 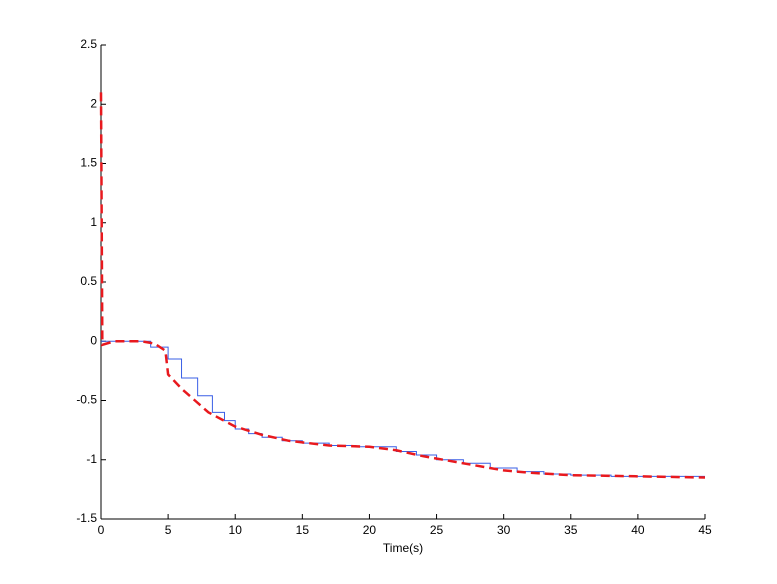 I want to click on y-tick-label: 1, so click(x=93, y=222).